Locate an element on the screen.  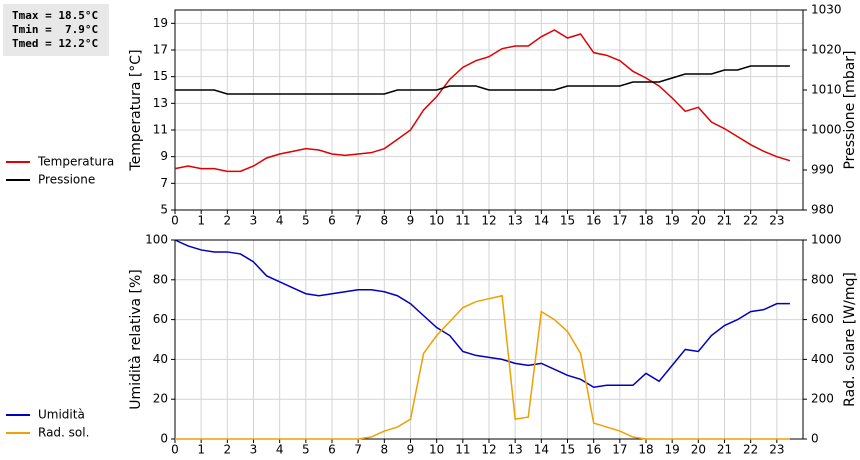
y-axis-title: Umidità relativa [%] is located at coordinates (136, 339).